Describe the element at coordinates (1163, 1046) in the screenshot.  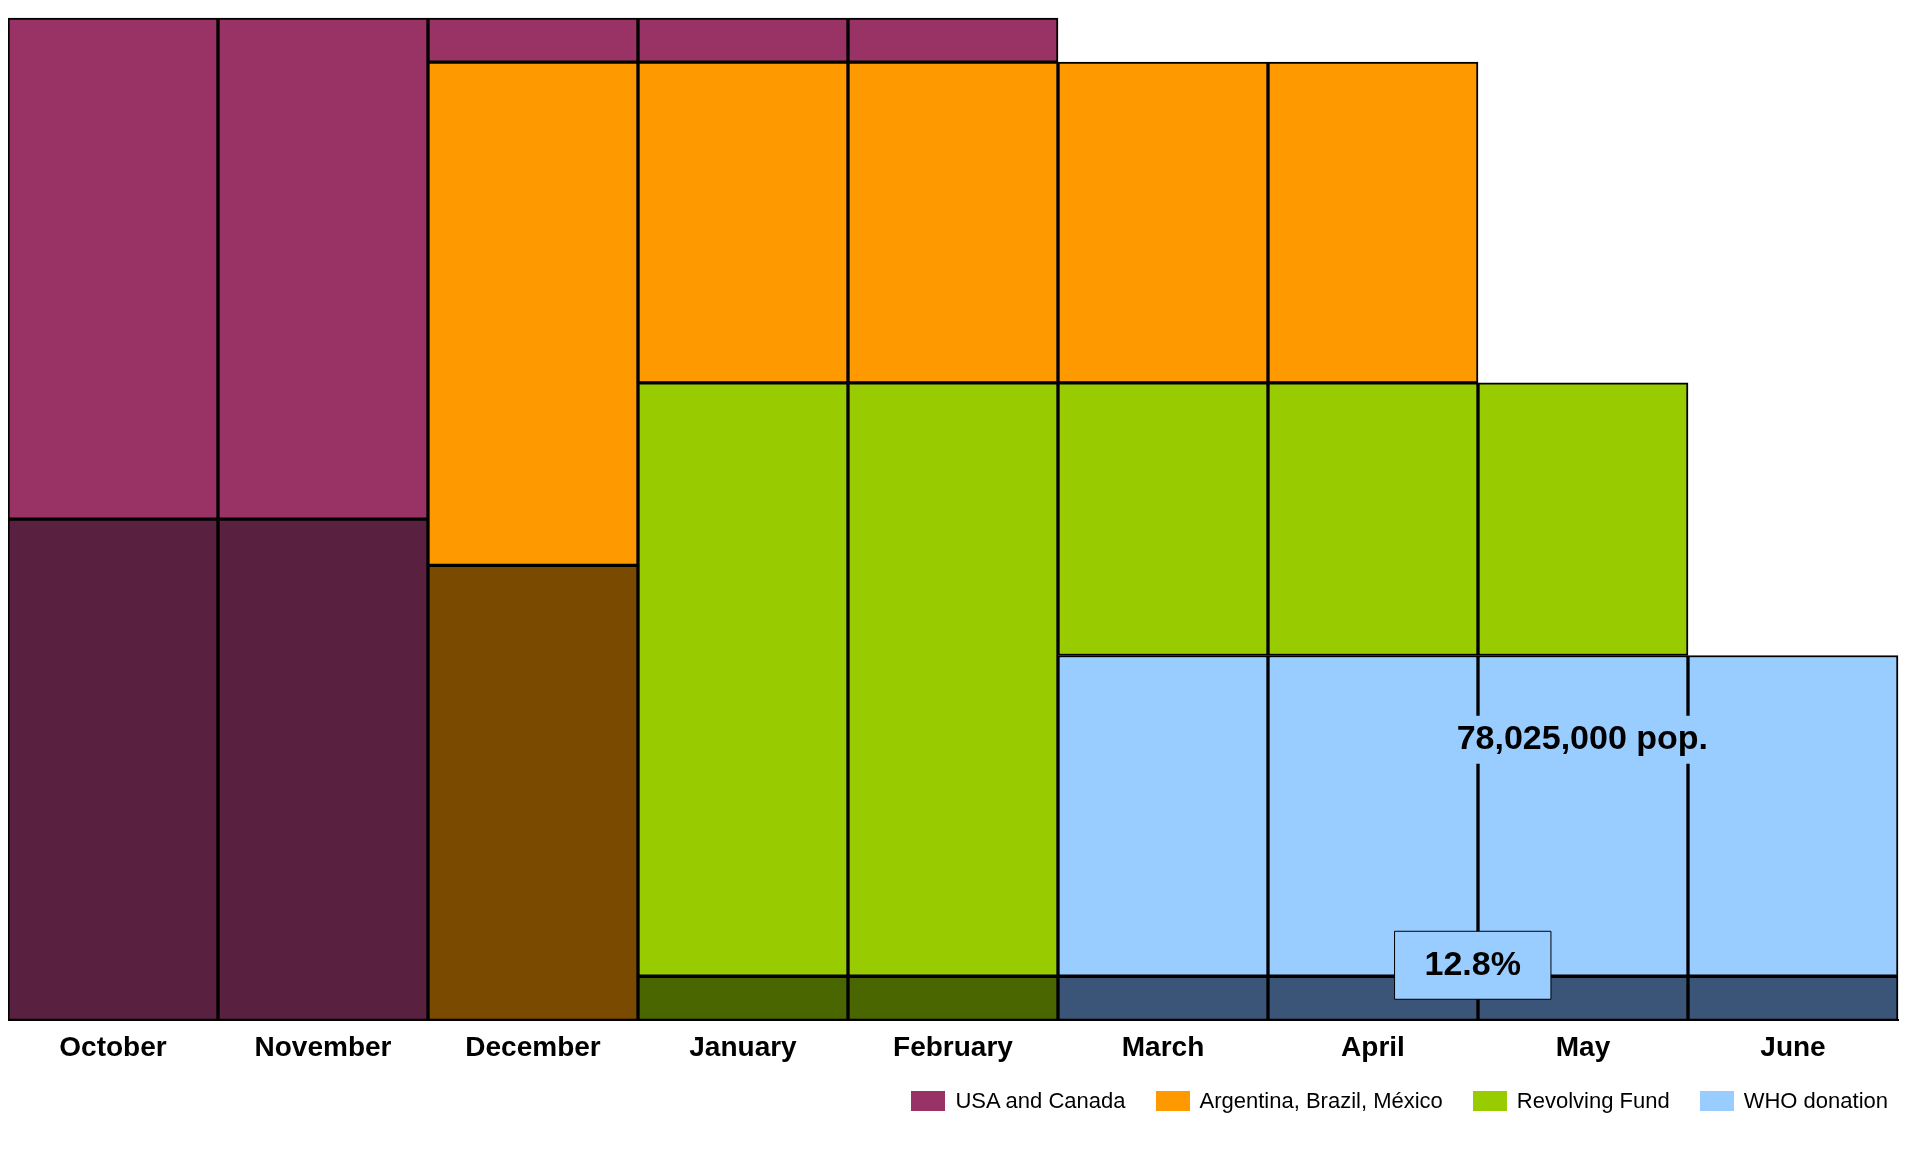
I see `x-tick-label: March` at that location.